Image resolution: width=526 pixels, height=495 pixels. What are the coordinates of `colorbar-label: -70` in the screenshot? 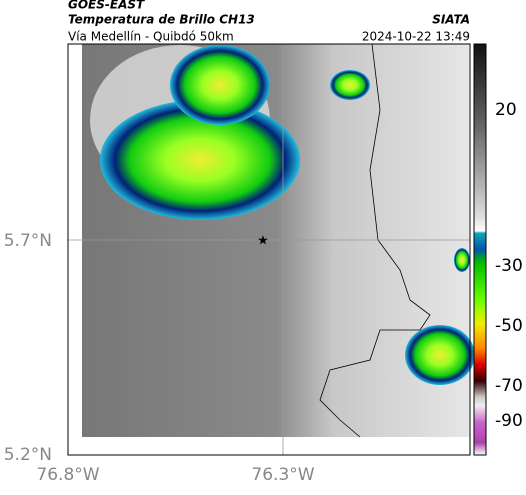 It's located at (509, 386).